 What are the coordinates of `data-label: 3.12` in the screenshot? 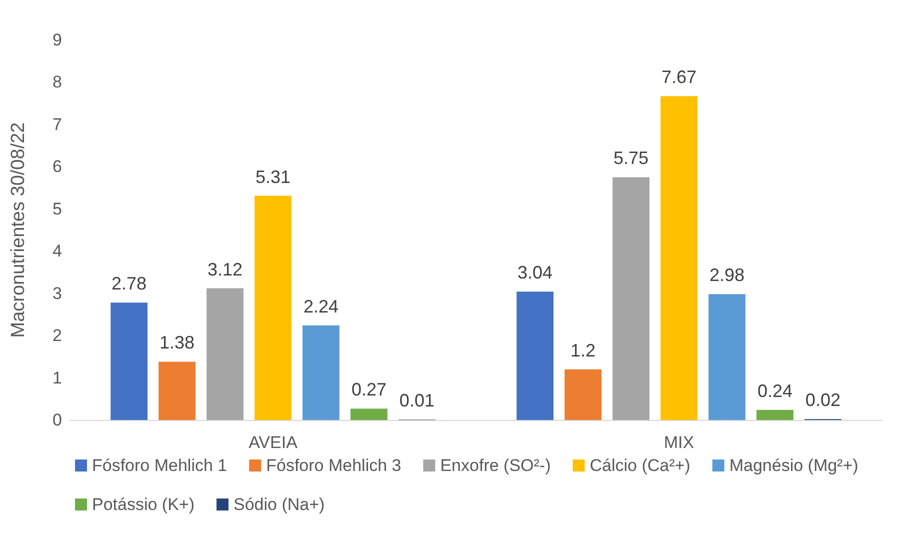 It's located at (225, 269).